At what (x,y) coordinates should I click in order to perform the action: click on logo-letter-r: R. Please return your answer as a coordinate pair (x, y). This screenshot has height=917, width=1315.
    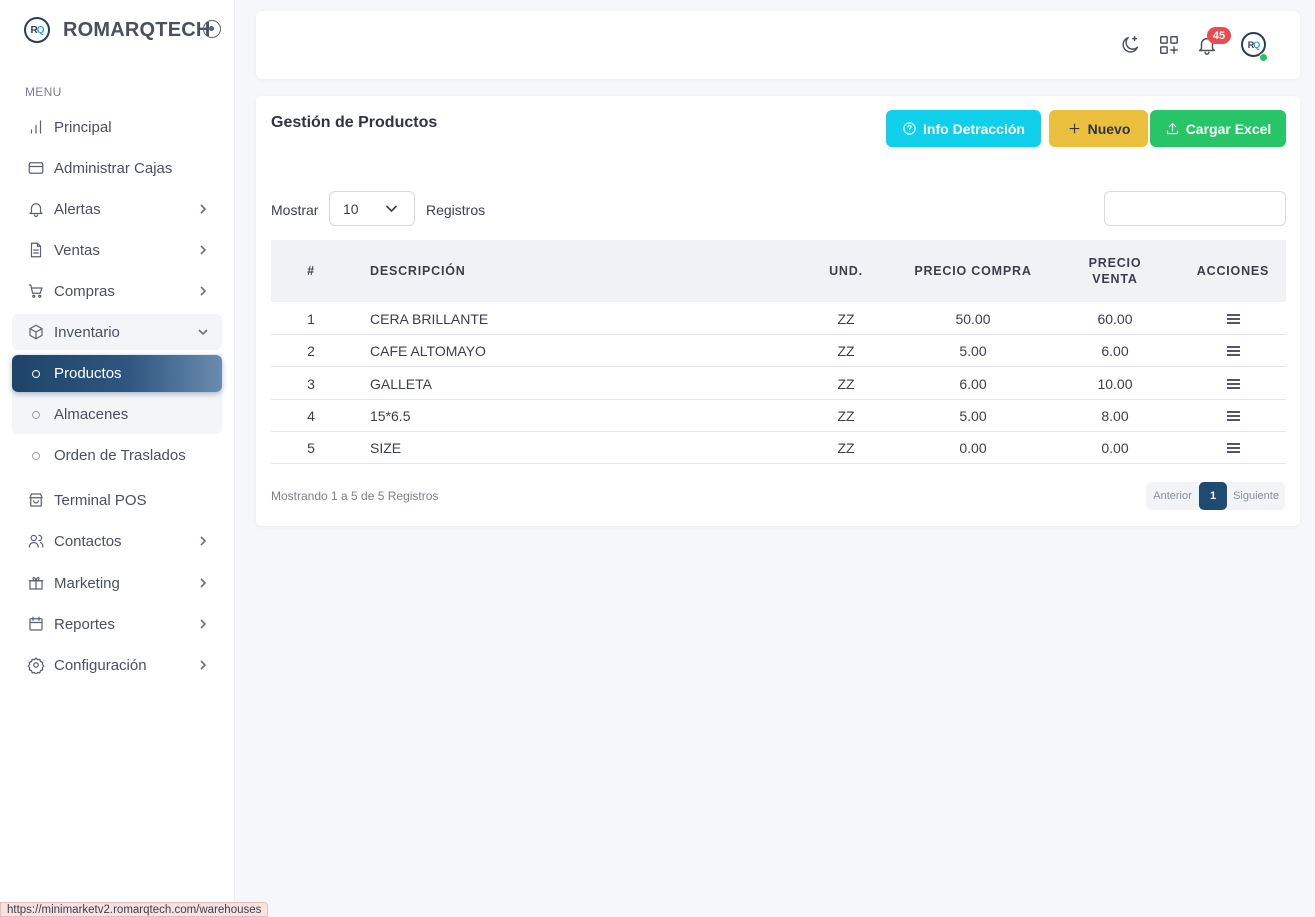
    Looking at the image, I should click on (33, 30).